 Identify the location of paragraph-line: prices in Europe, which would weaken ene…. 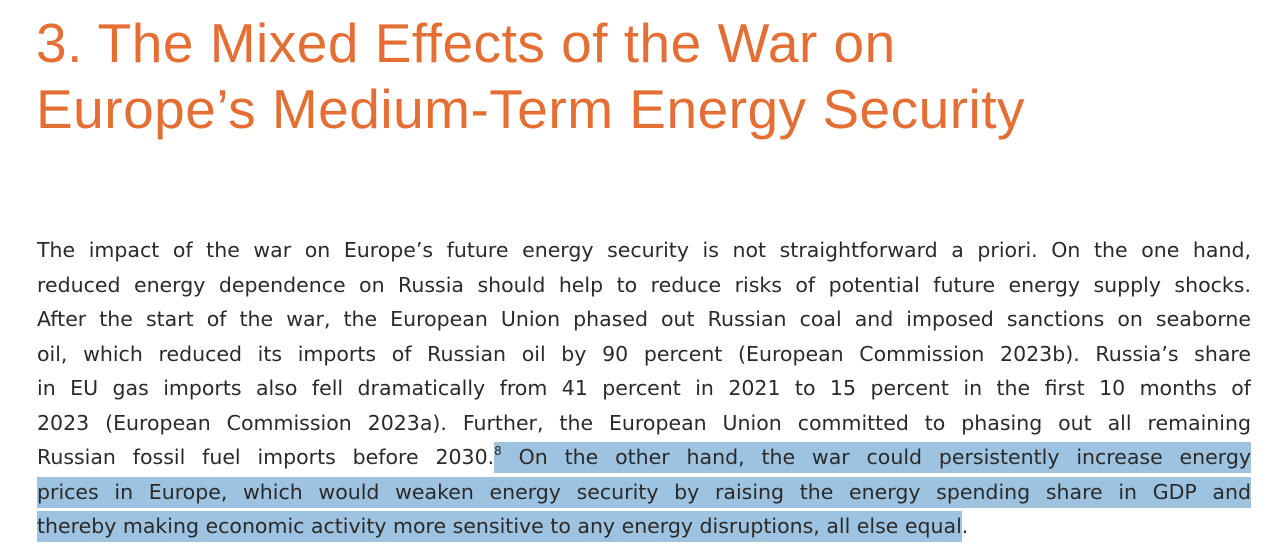
(644, 492).